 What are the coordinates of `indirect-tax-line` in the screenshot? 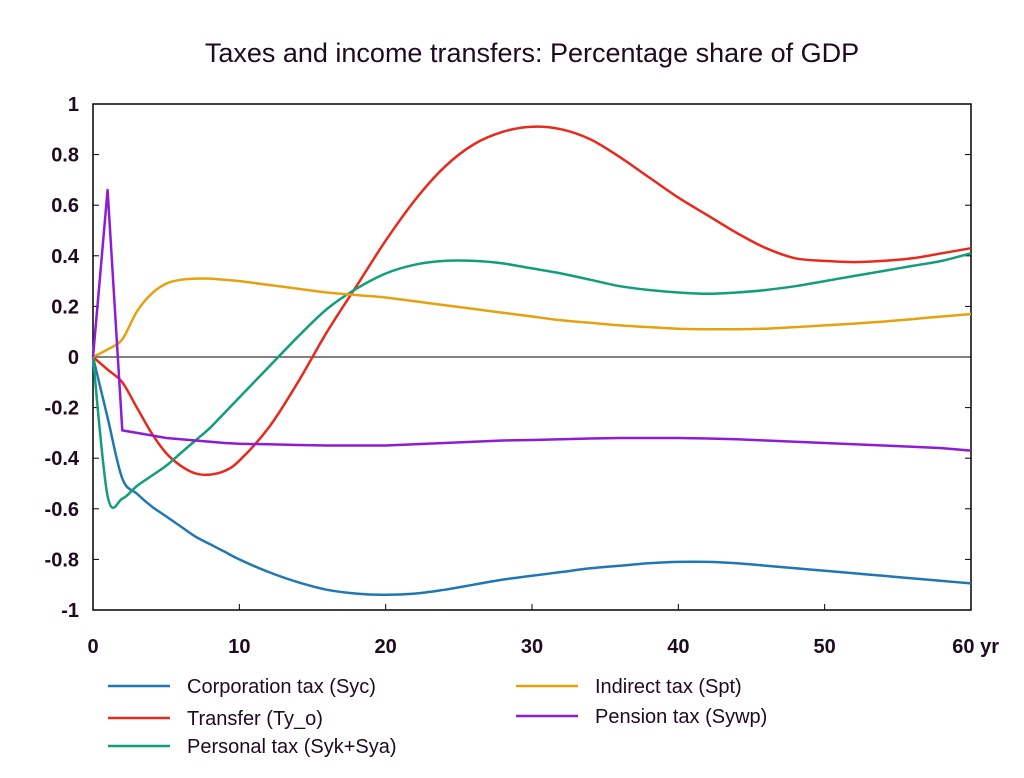 It's located at (532, 318).